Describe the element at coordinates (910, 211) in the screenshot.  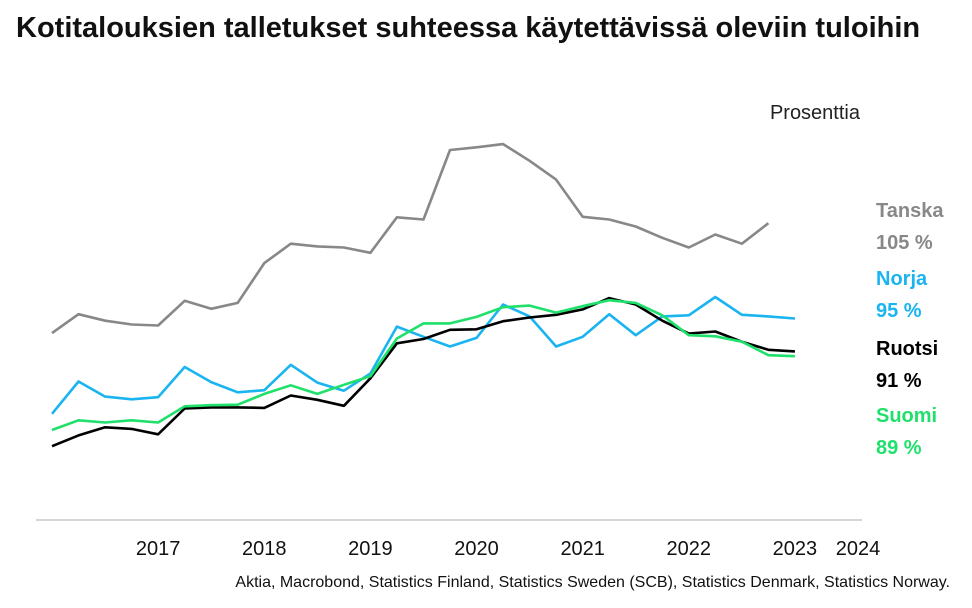
I see `legend-name-tanska: Tanska` at that location.